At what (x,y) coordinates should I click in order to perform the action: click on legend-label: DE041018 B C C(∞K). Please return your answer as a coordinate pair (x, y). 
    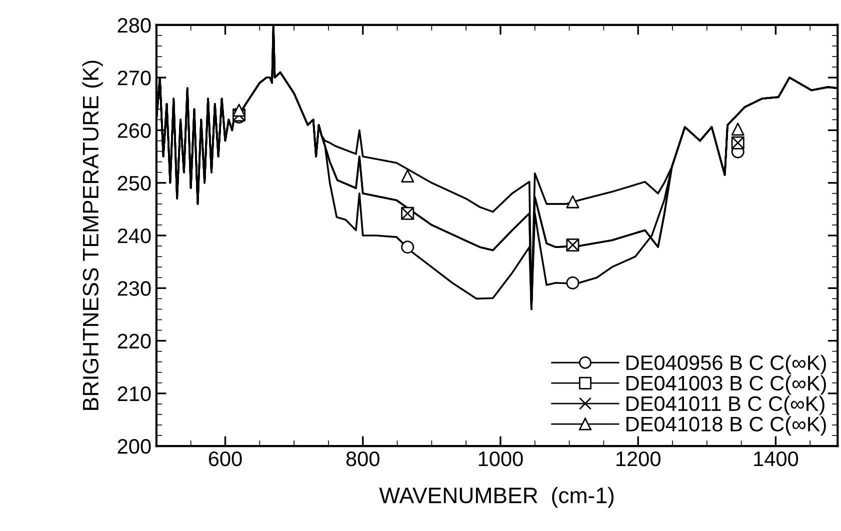
    Looking at the image, I should click on (726, 426).